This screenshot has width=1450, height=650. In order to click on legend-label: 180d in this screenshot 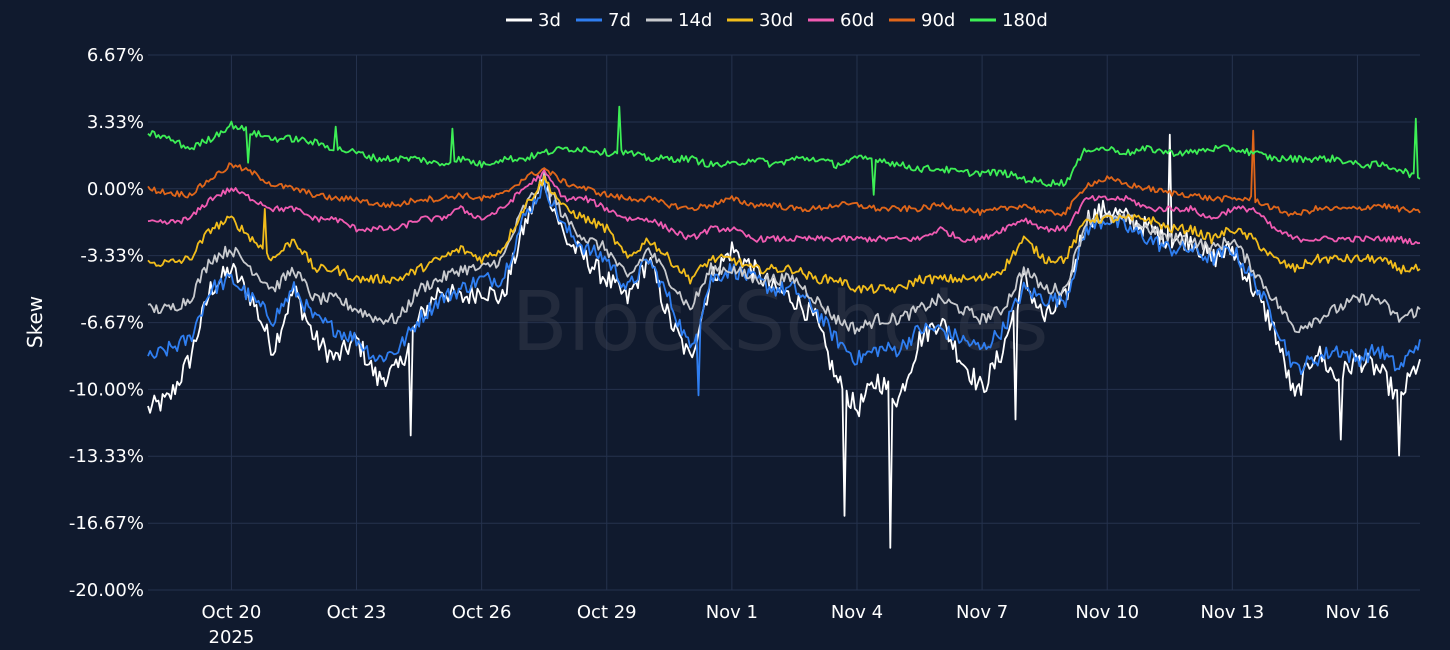, I will do `click(1025, 20)`.